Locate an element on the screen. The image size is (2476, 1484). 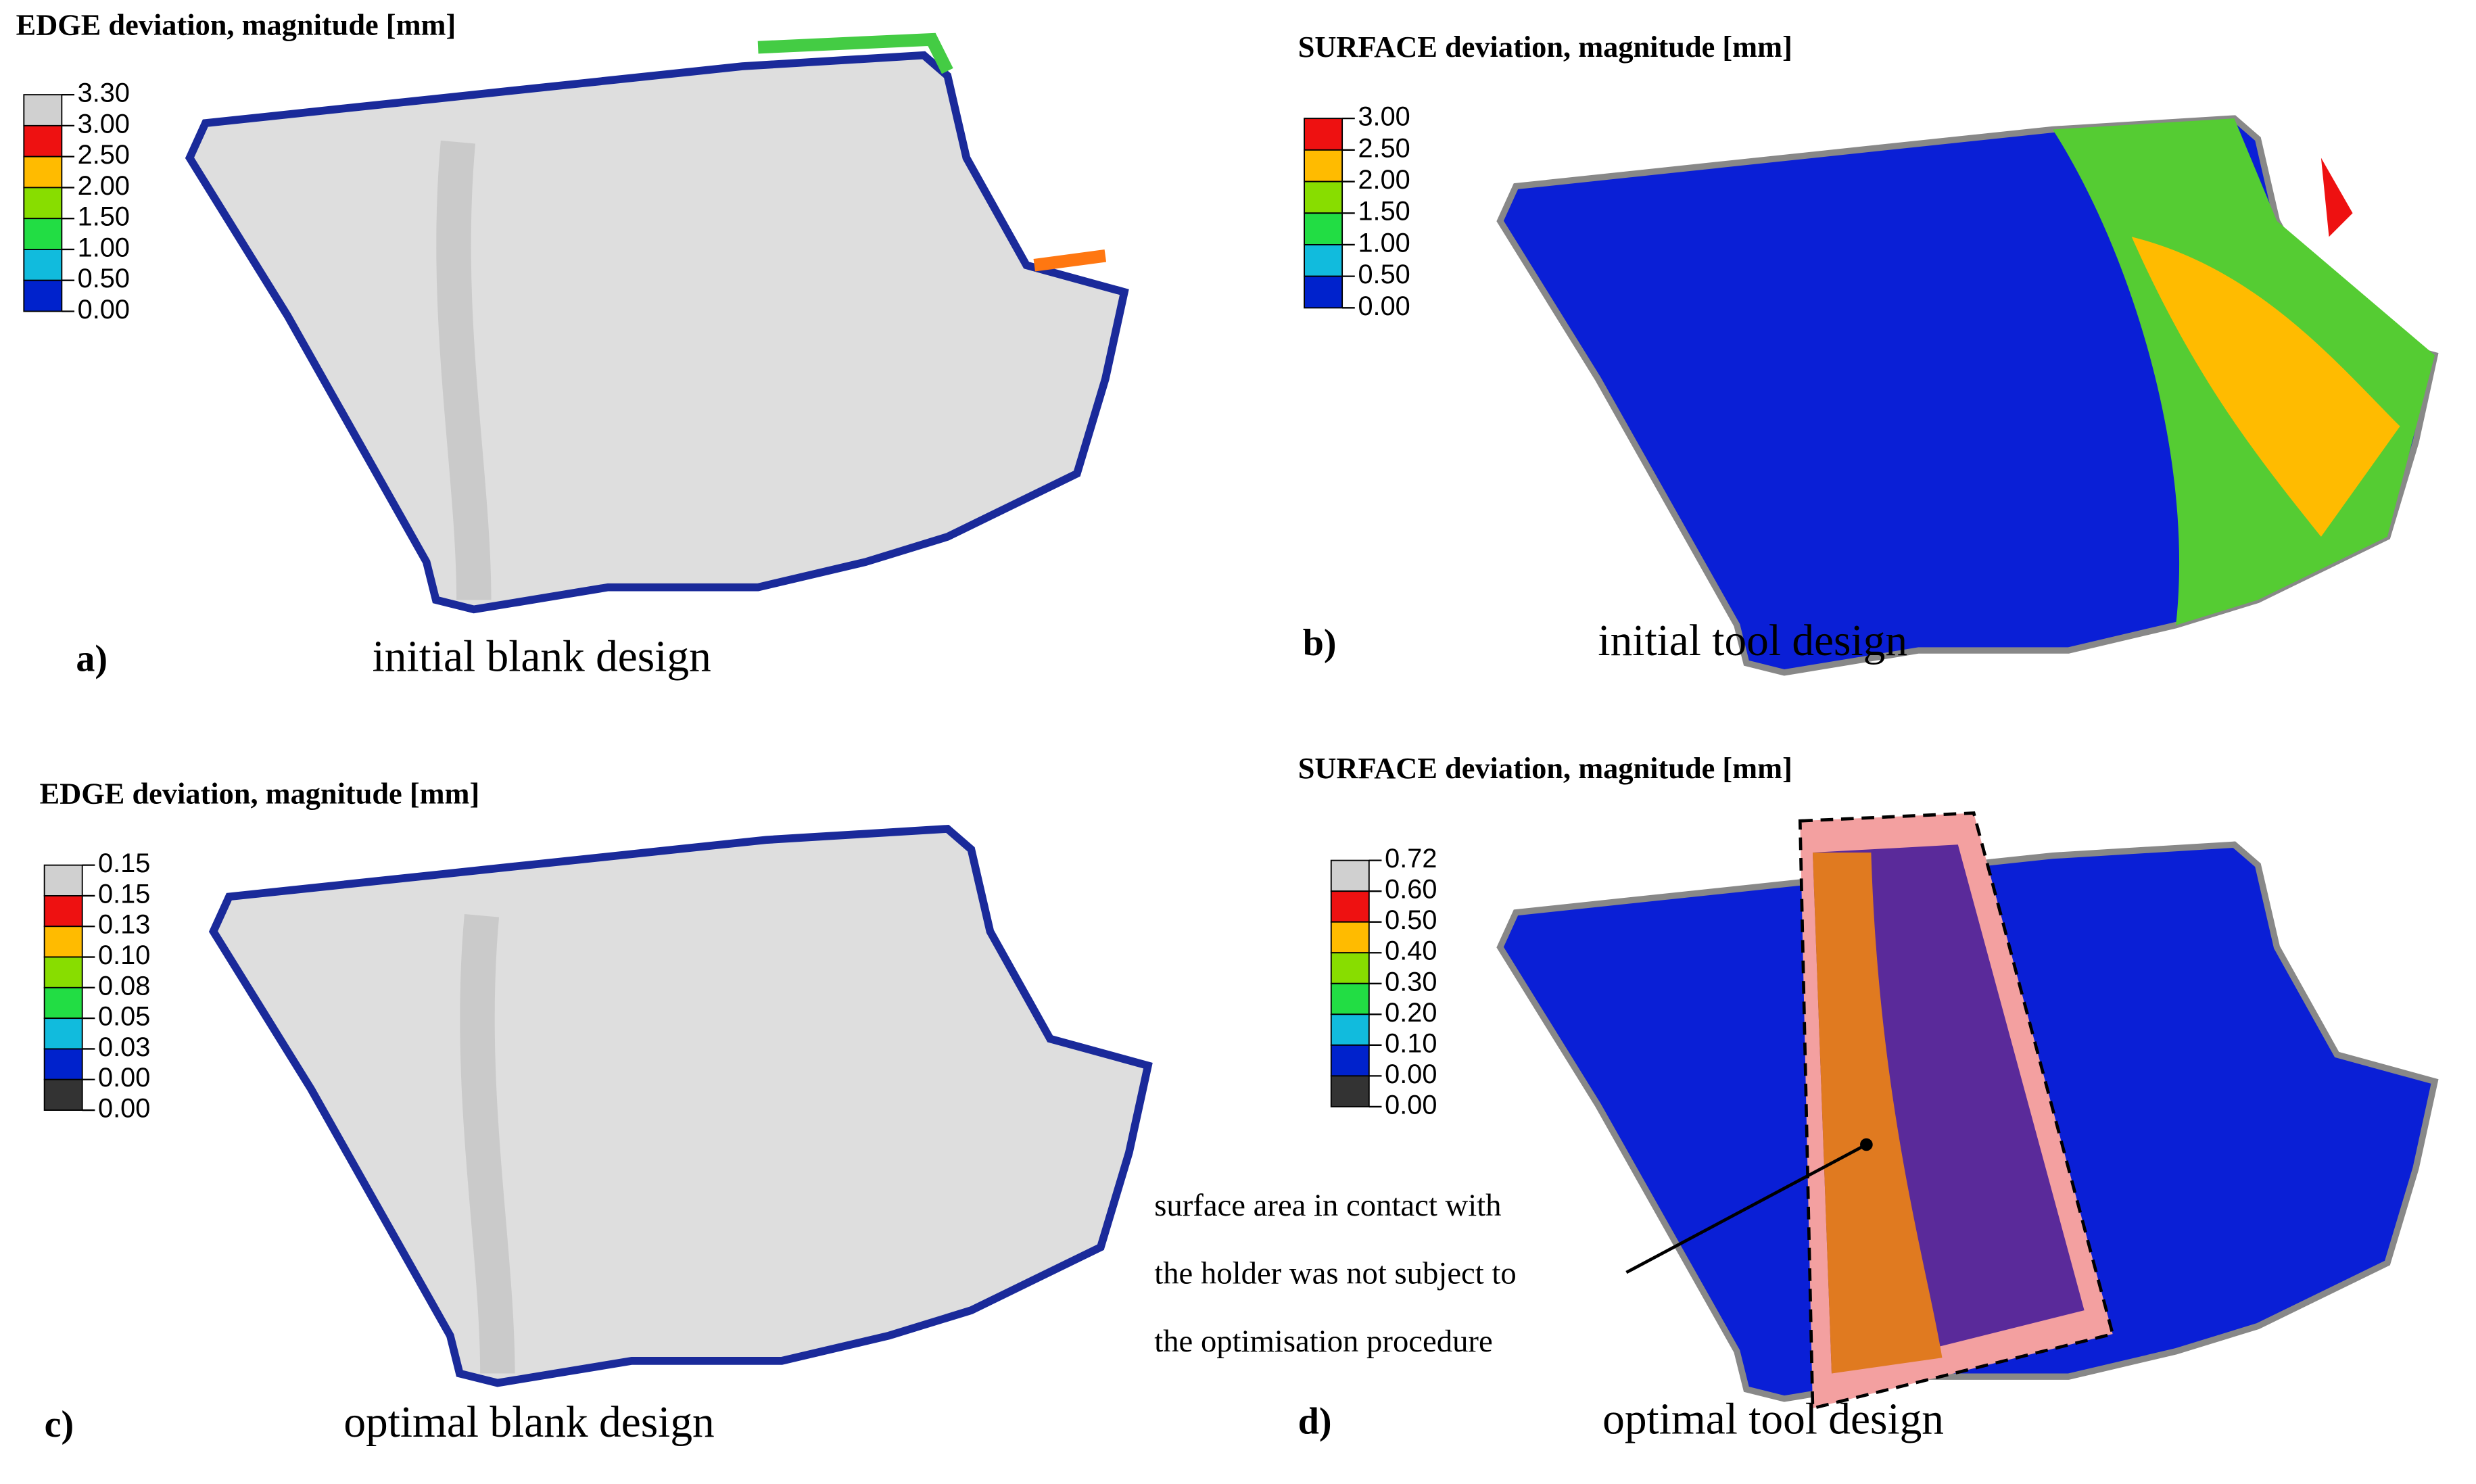
panel-label: b) is located at coordinates (1320, 643).